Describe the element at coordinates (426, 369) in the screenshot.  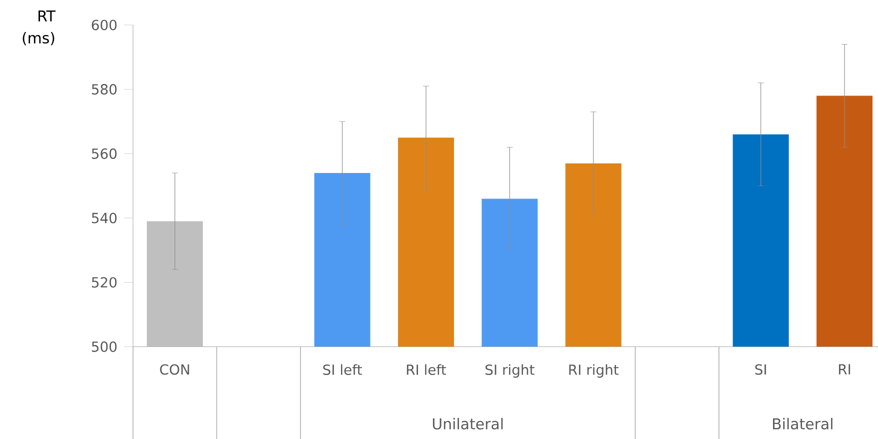
I see `x-tick-label: RI left` at that location.